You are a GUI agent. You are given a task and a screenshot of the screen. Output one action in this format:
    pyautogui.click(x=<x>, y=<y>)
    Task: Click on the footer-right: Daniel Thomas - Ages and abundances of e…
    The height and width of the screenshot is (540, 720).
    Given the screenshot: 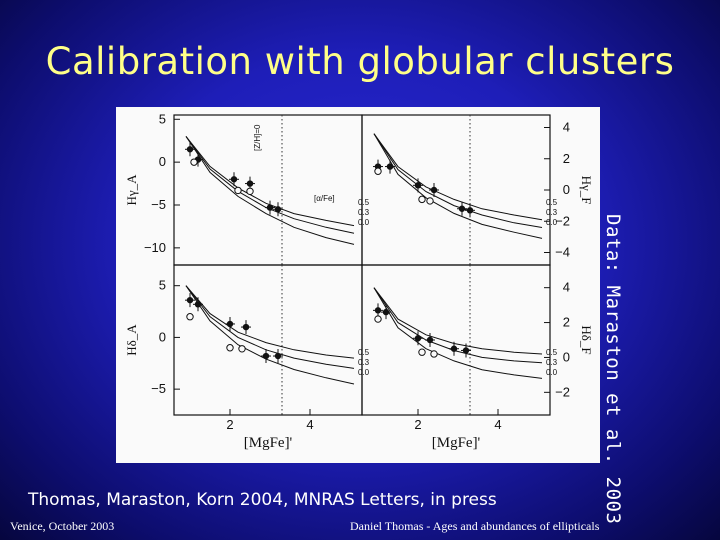 What is the action you would take?
    pyautogui.click(x=475, y=526)
    